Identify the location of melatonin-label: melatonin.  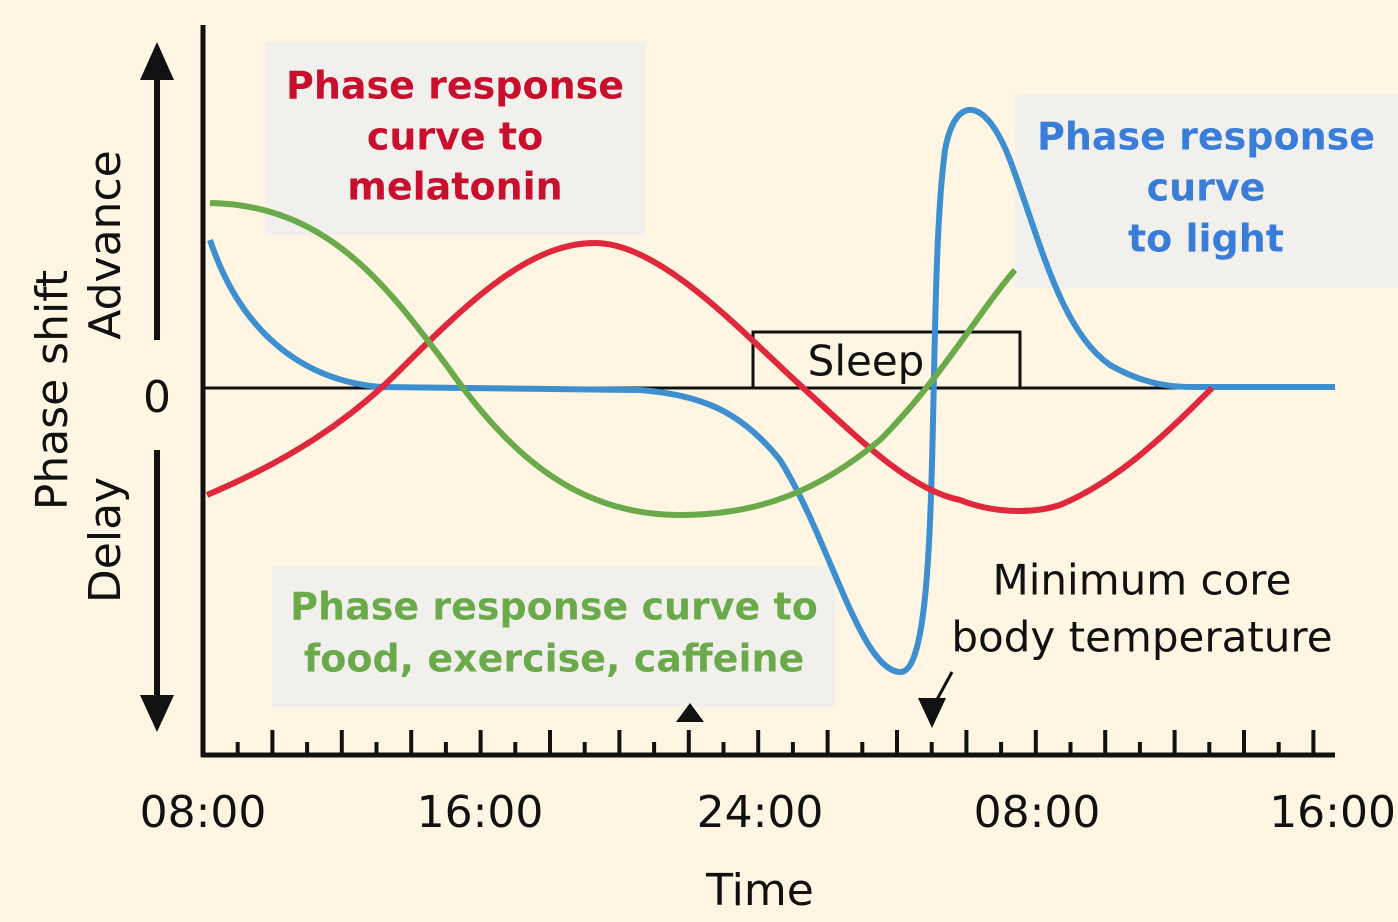
(454, 187).